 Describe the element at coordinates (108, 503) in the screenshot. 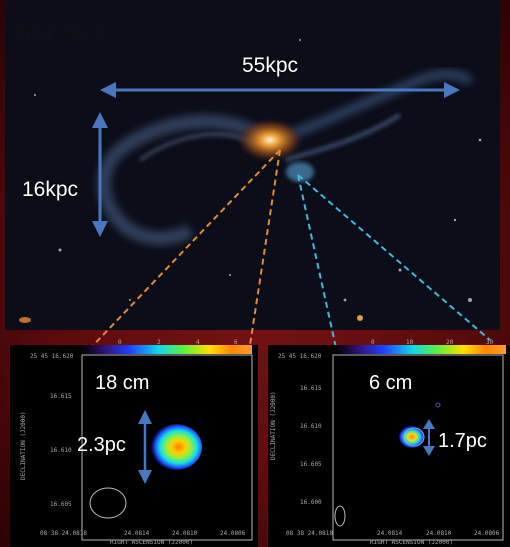

I see `beam-18cm` at that location.